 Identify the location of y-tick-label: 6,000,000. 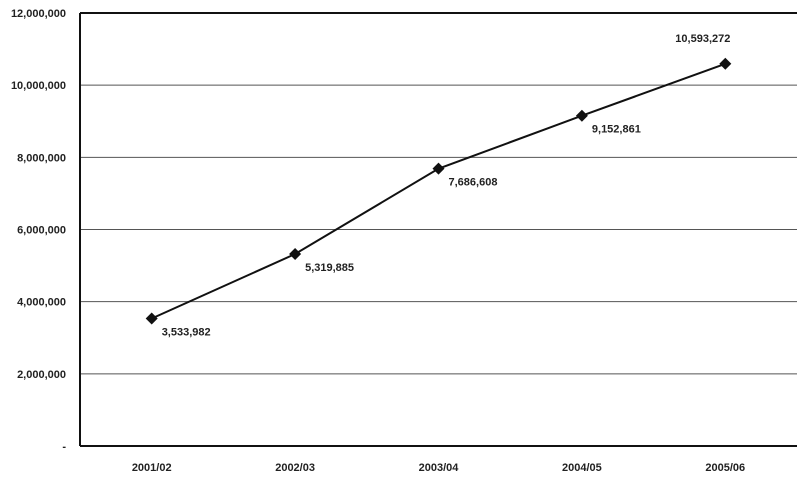
(41, 231).